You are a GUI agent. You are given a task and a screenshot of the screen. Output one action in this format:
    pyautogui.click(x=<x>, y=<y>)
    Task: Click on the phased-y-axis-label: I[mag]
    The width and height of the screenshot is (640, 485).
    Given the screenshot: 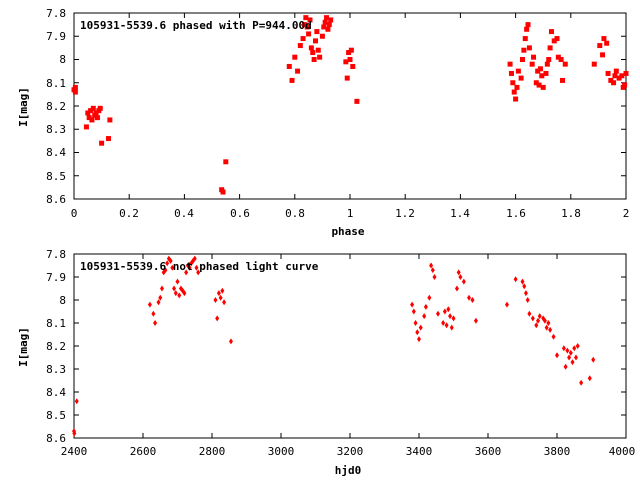 What is the action you would take?
    pyautogui.click(x=23, y=107)
    